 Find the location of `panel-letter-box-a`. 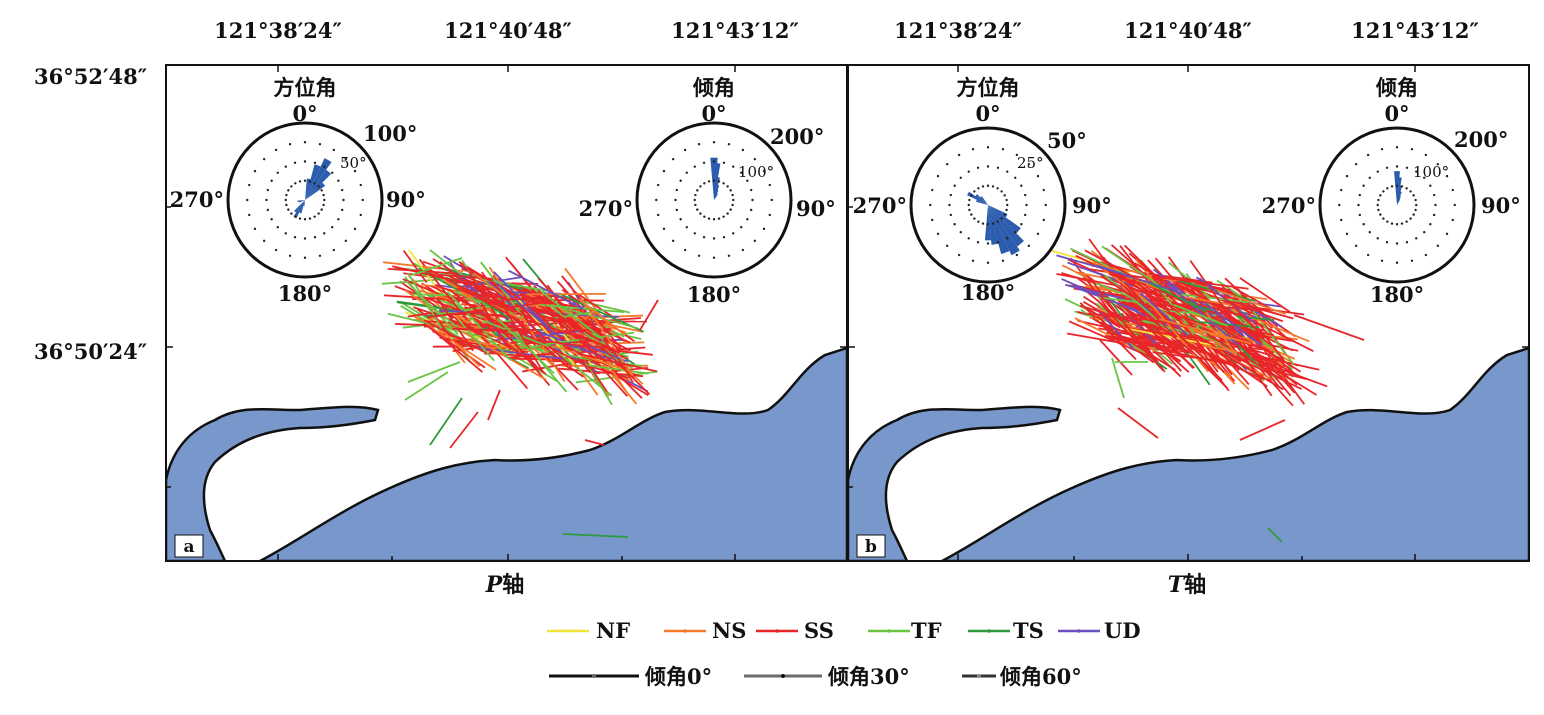

panel-letter-box-a is located at coordinates (189, 546).